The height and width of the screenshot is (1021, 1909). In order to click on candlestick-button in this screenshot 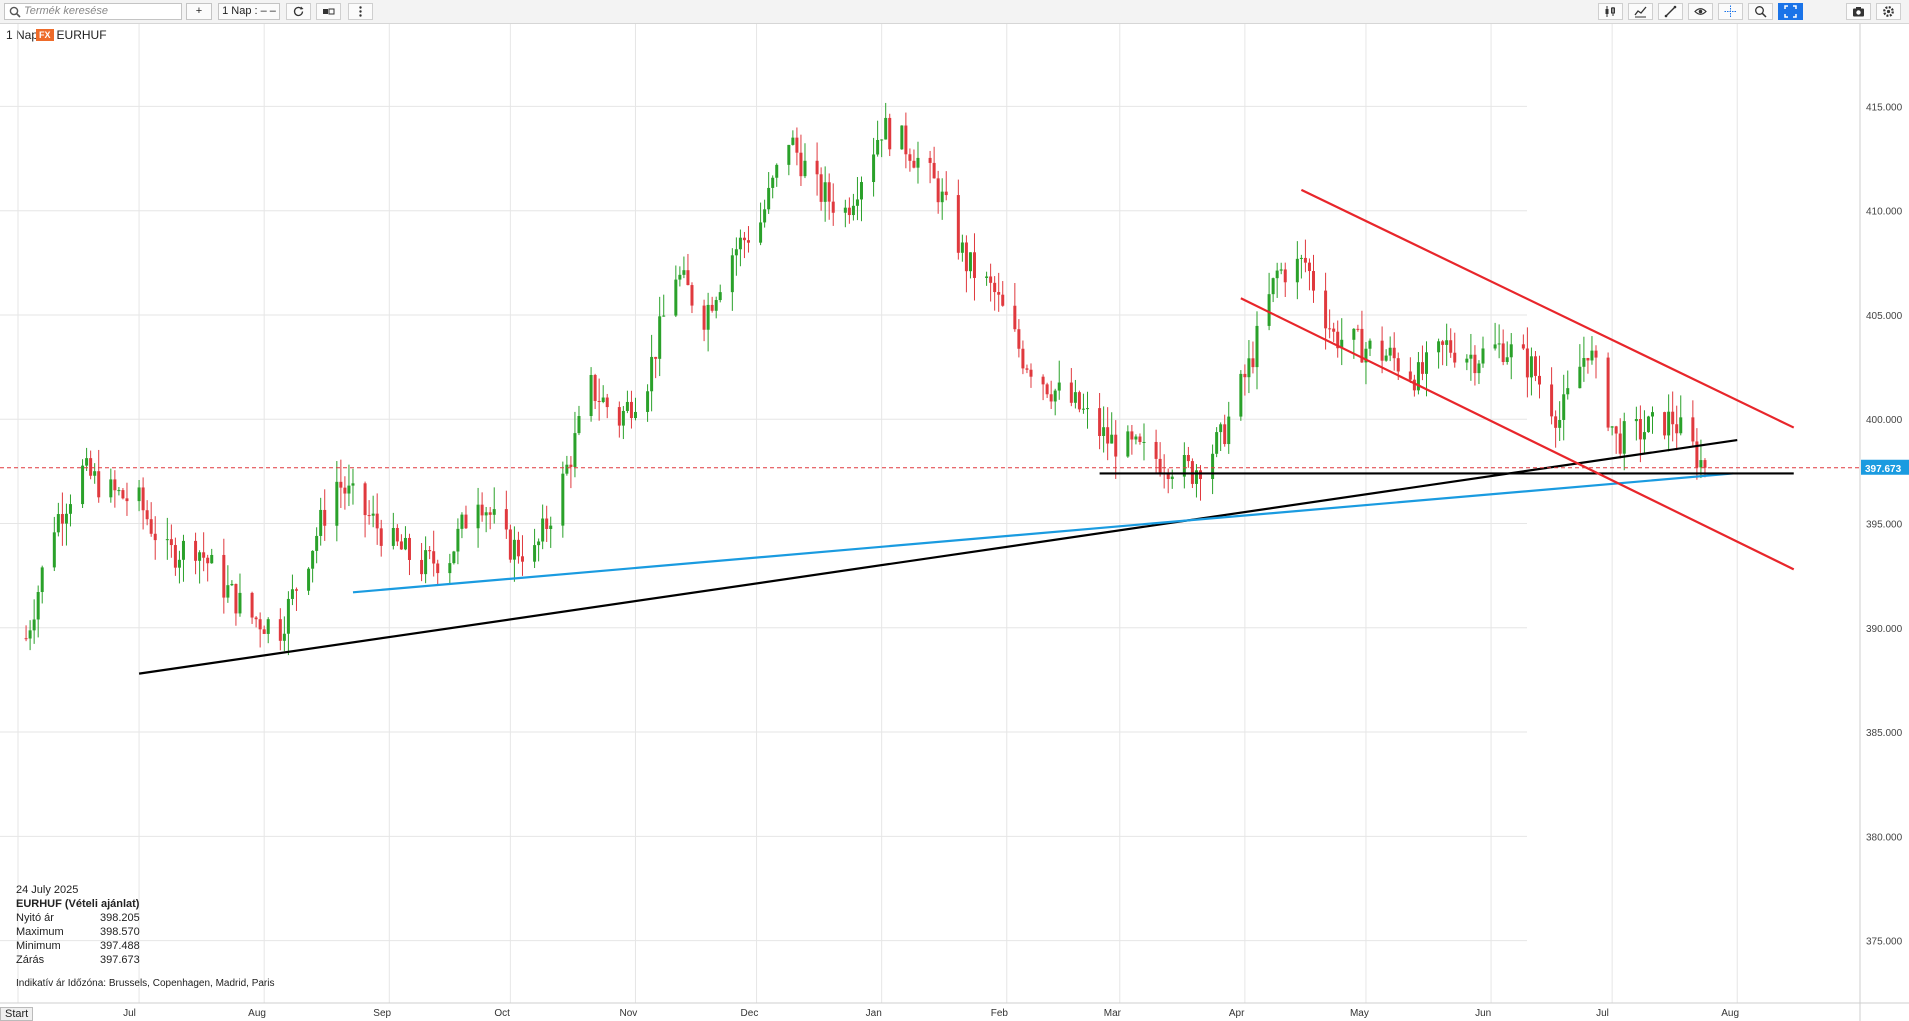, I will do `click(1610, 11)`.